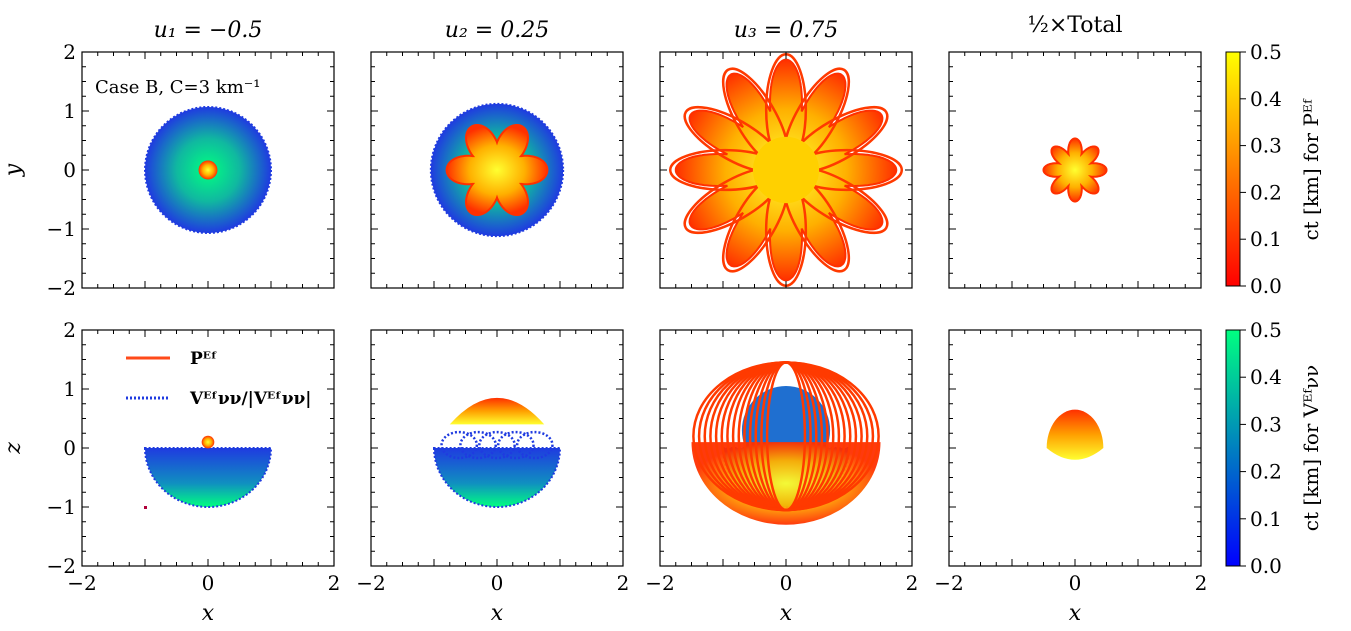 This screenshot has height=631, width=1351. I want to click on panel-xz-2: −2 0 2 x, so click(782, 477).